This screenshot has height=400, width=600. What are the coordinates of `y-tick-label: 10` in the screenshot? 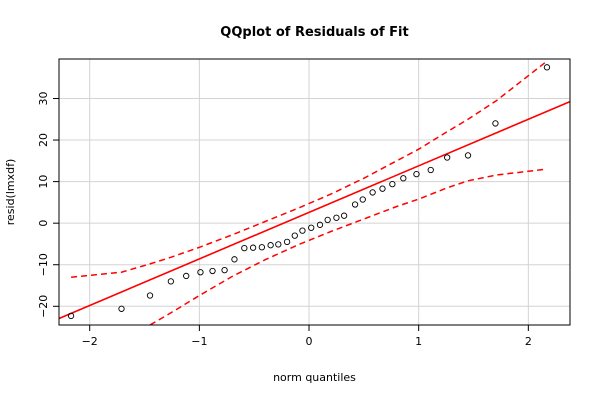 It's located at (43, 182).